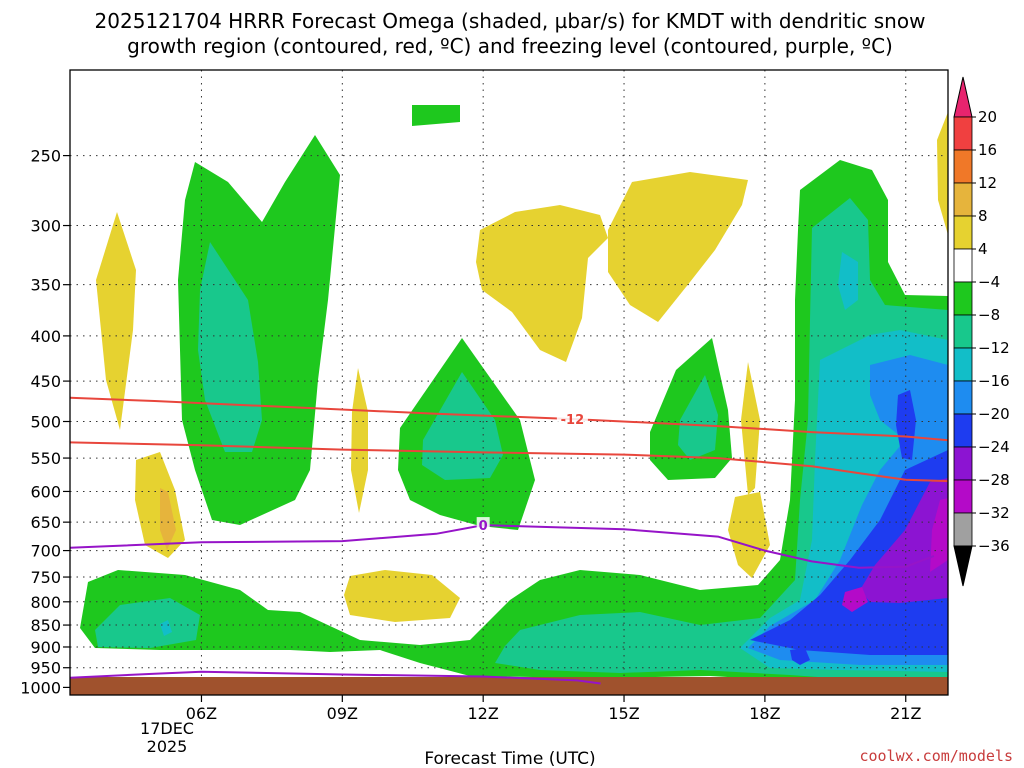 The width and height of the screenshot is (1024, 768). What do you see at coordinates (987, 117) in the screenshot?
I see `colorbar-label: 20` at bounding box center [987, 117].